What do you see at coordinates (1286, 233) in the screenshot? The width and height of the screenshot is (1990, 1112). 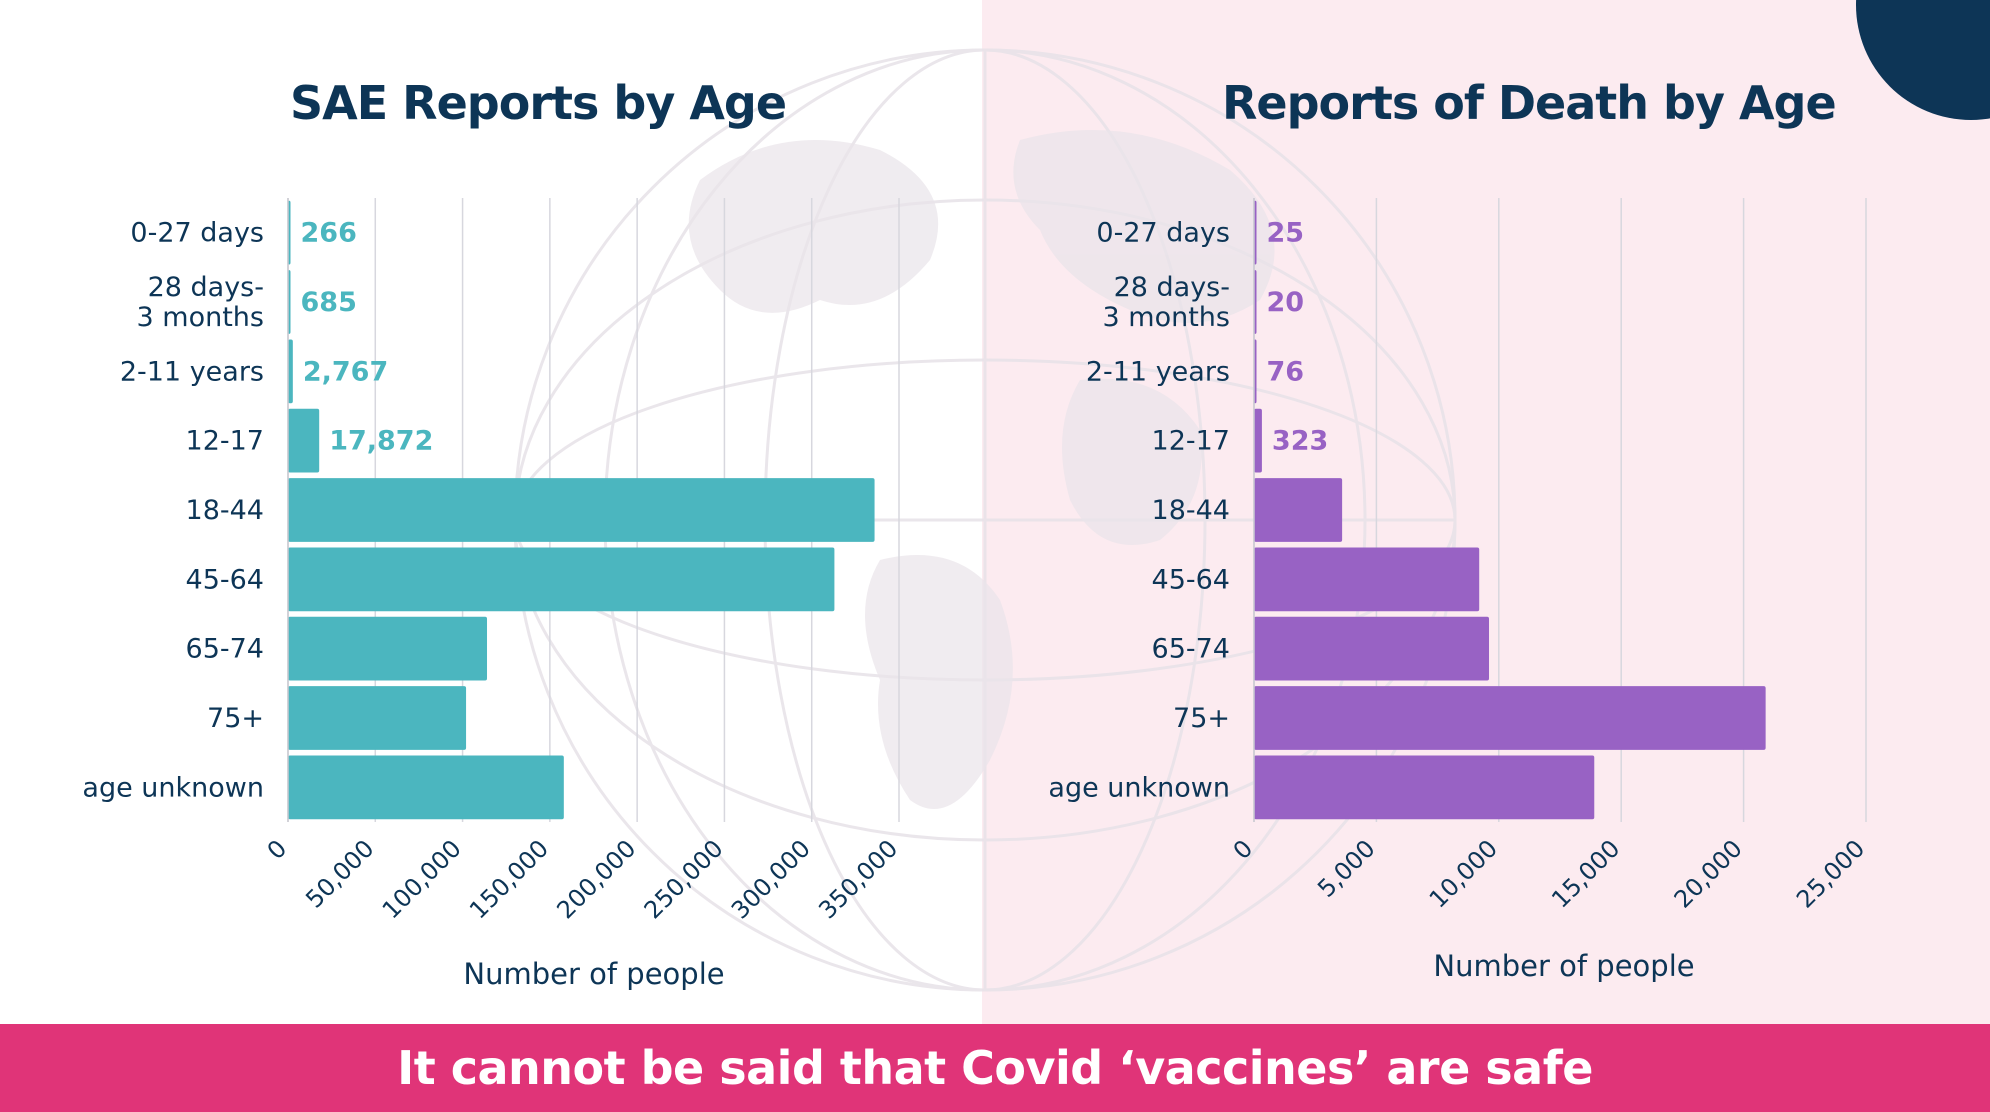 I see `data-label: 25` at bounding box center [1286, 233].